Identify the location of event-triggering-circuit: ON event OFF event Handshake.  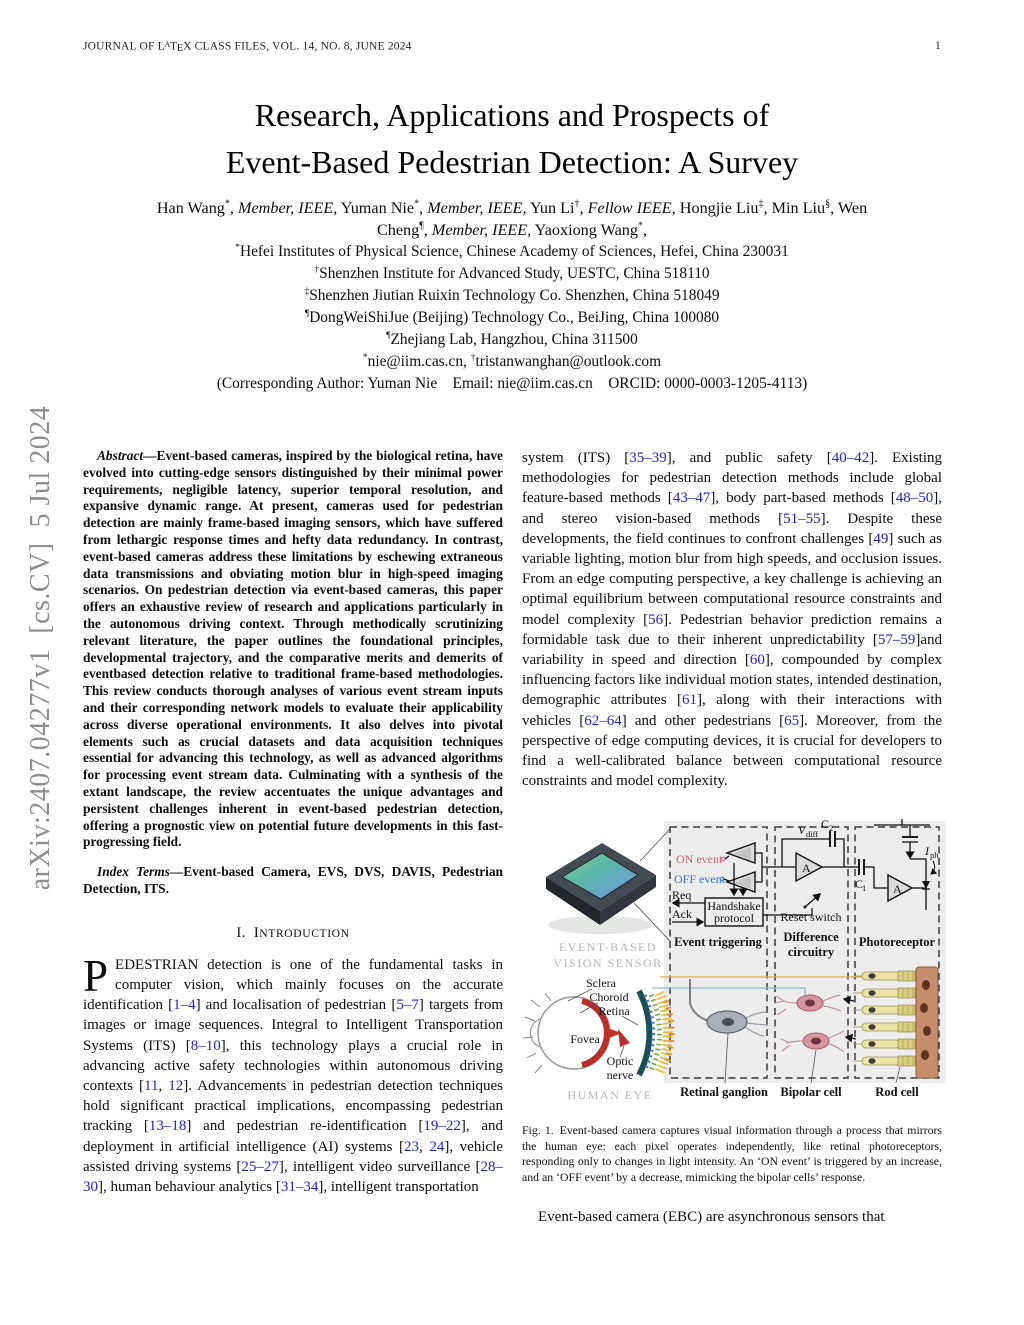
(742, 885).